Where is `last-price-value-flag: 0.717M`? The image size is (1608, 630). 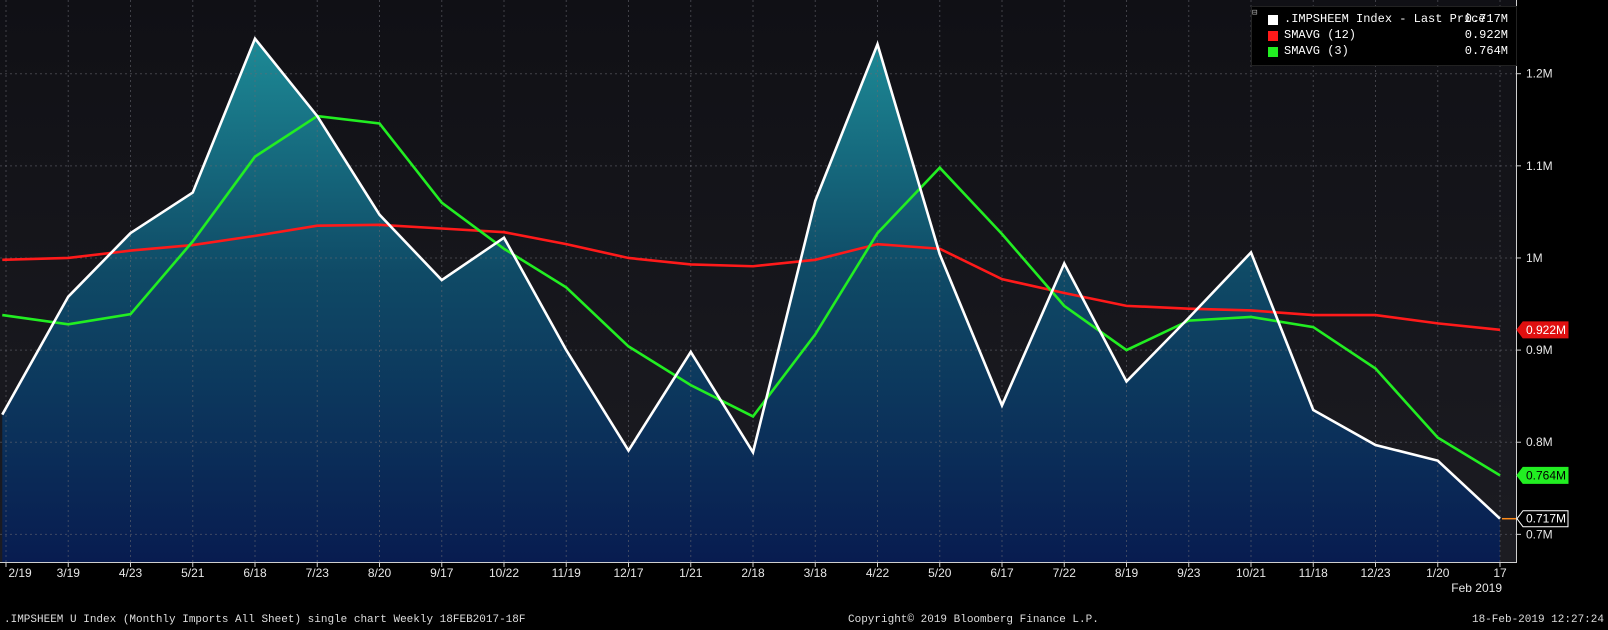 last-price-value-flag: 0.717M is located at coordinates (1542, 519).